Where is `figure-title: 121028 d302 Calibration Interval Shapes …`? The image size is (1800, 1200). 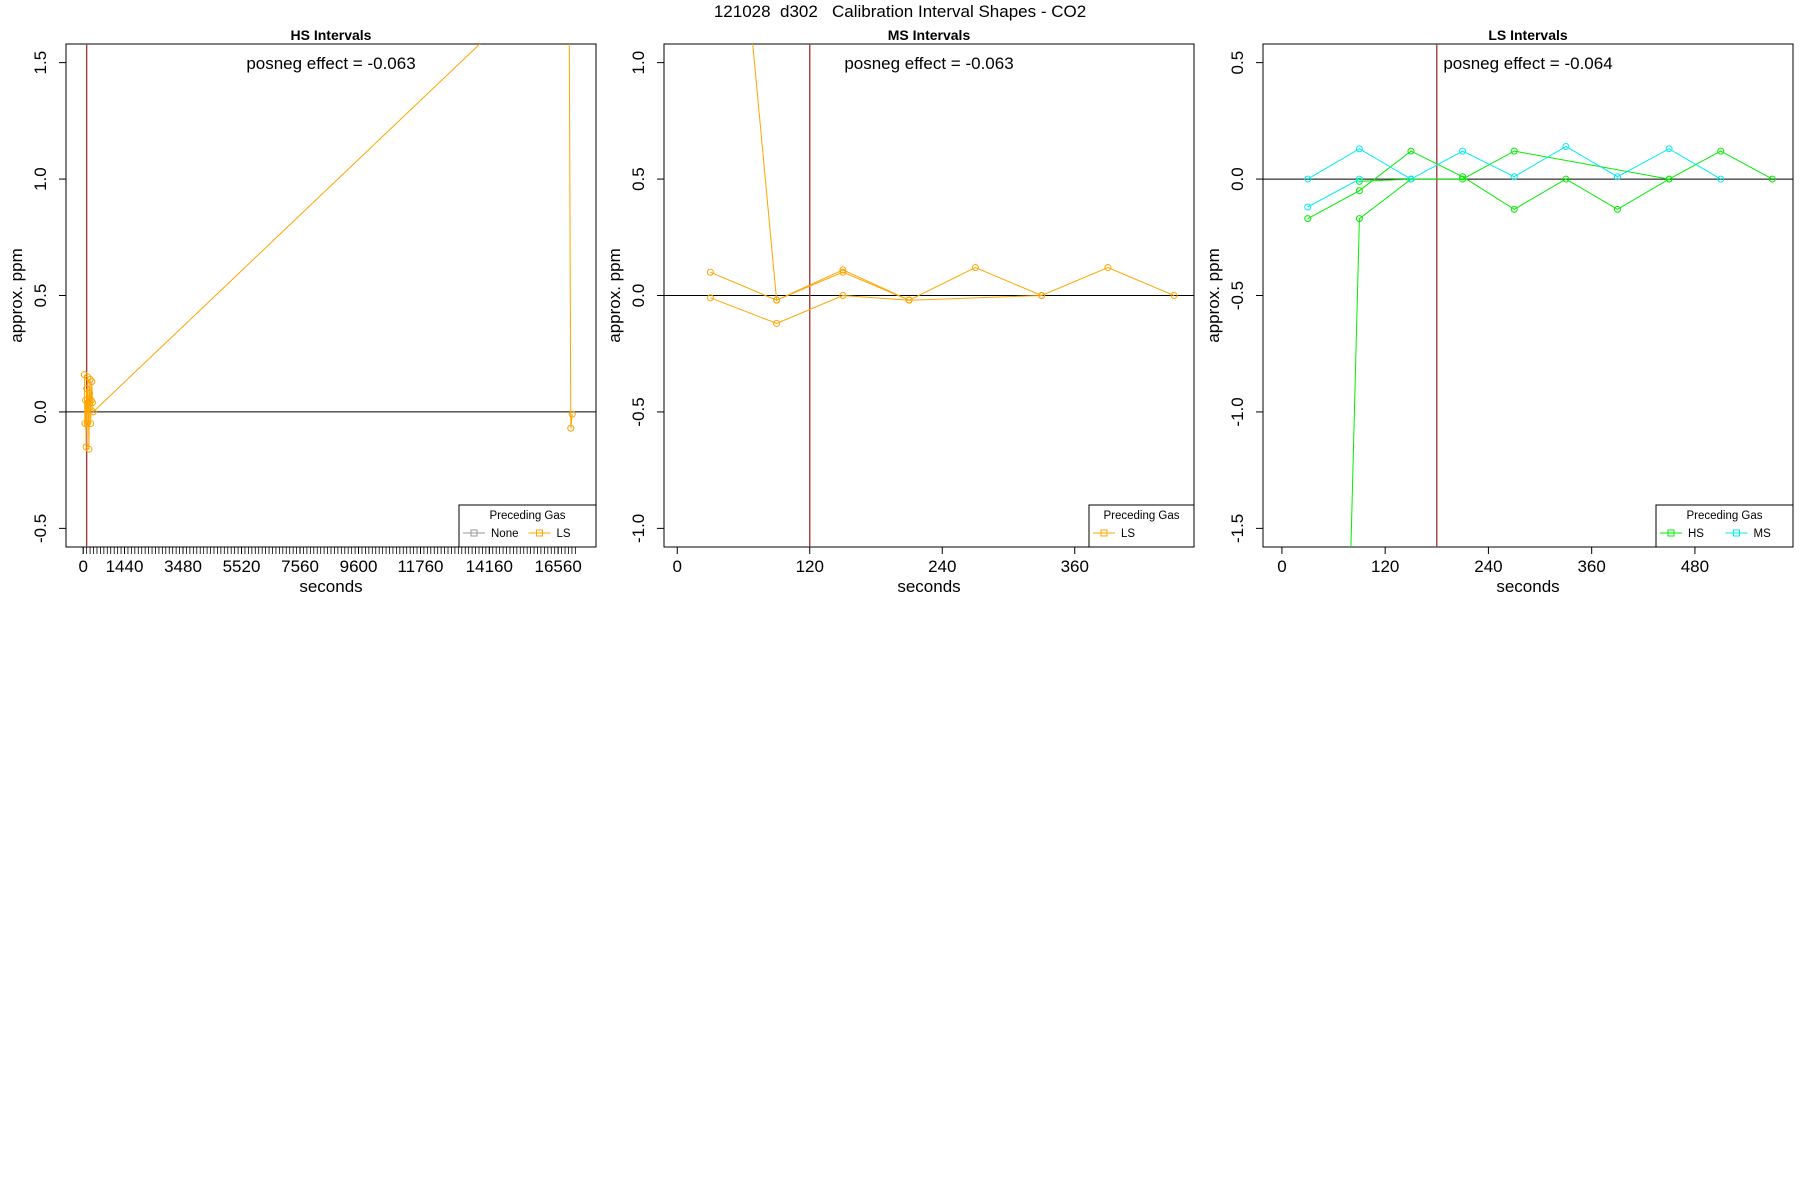 figure-title: 121028 d302 Calibration Interval Shapes … is located at coordinates (900, 11).